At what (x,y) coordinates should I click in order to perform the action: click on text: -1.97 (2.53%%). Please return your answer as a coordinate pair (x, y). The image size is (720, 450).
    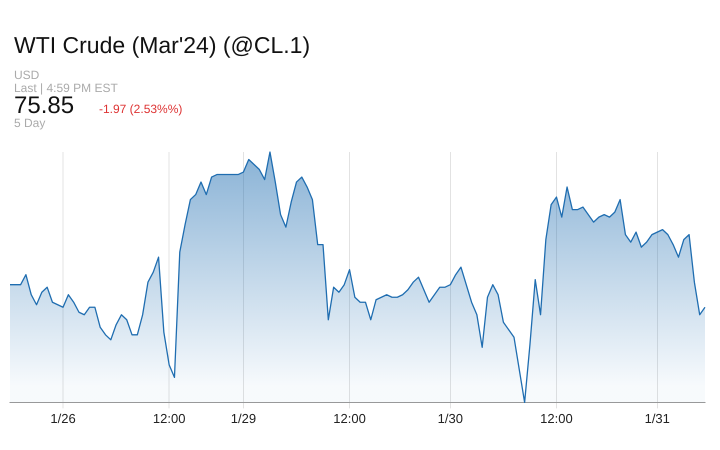
    Looking at the image, I should click on (140, 109).